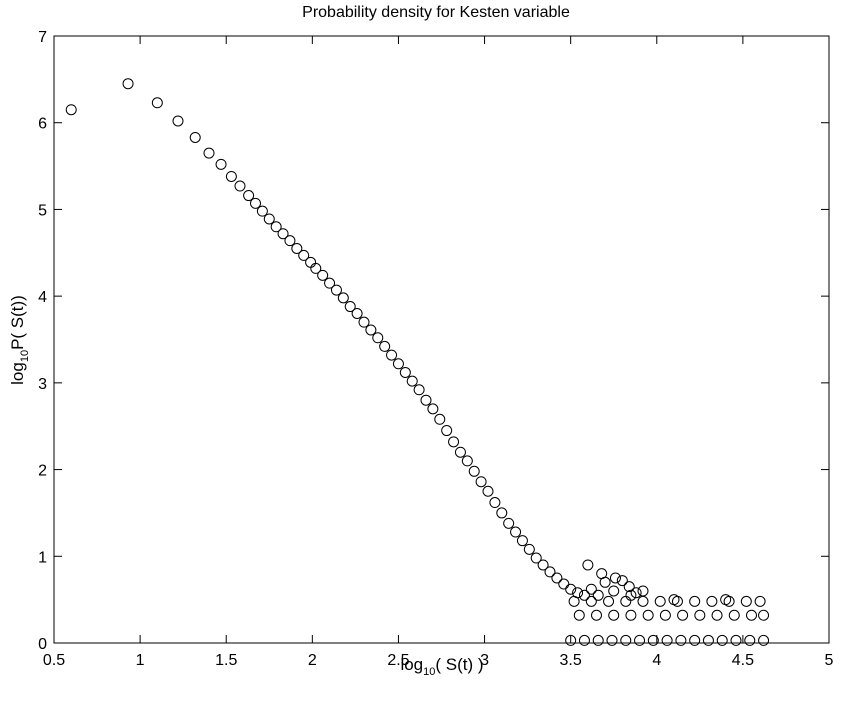 This screenshot has width=843, height=707. Describe the element at coordinates (829, 660) in the screenshot. I see `x-tick-label: 5` at that location.